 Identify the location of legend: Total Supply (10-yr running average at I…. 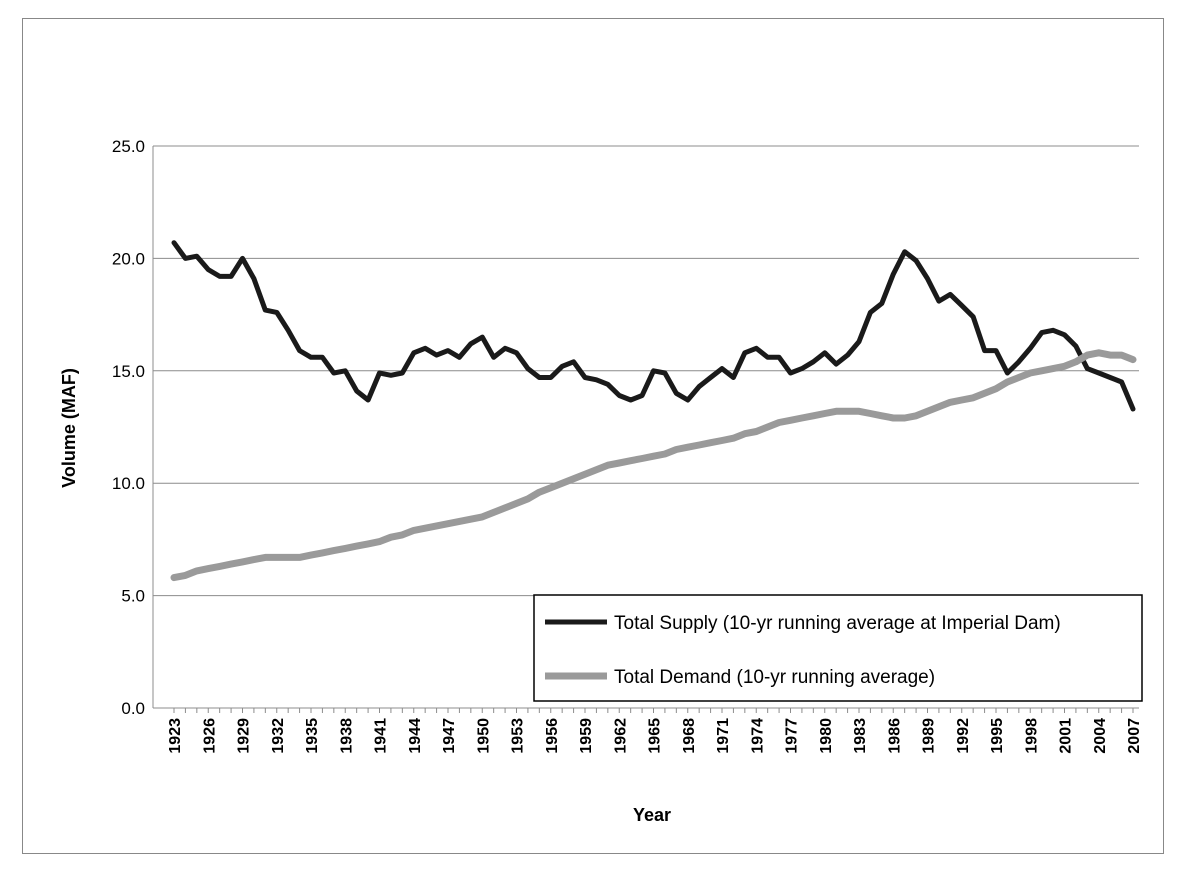
(838, 648).